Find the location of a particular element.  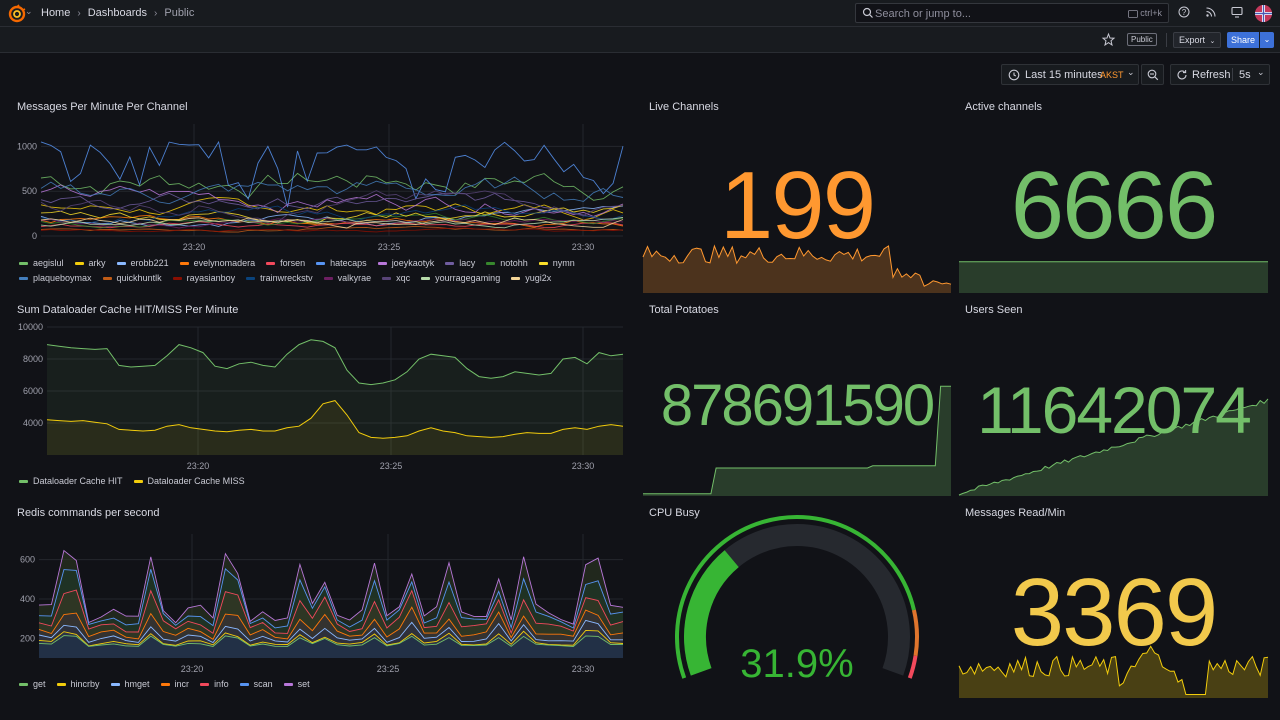

legend-item: set is located at coordinates (296, 684).